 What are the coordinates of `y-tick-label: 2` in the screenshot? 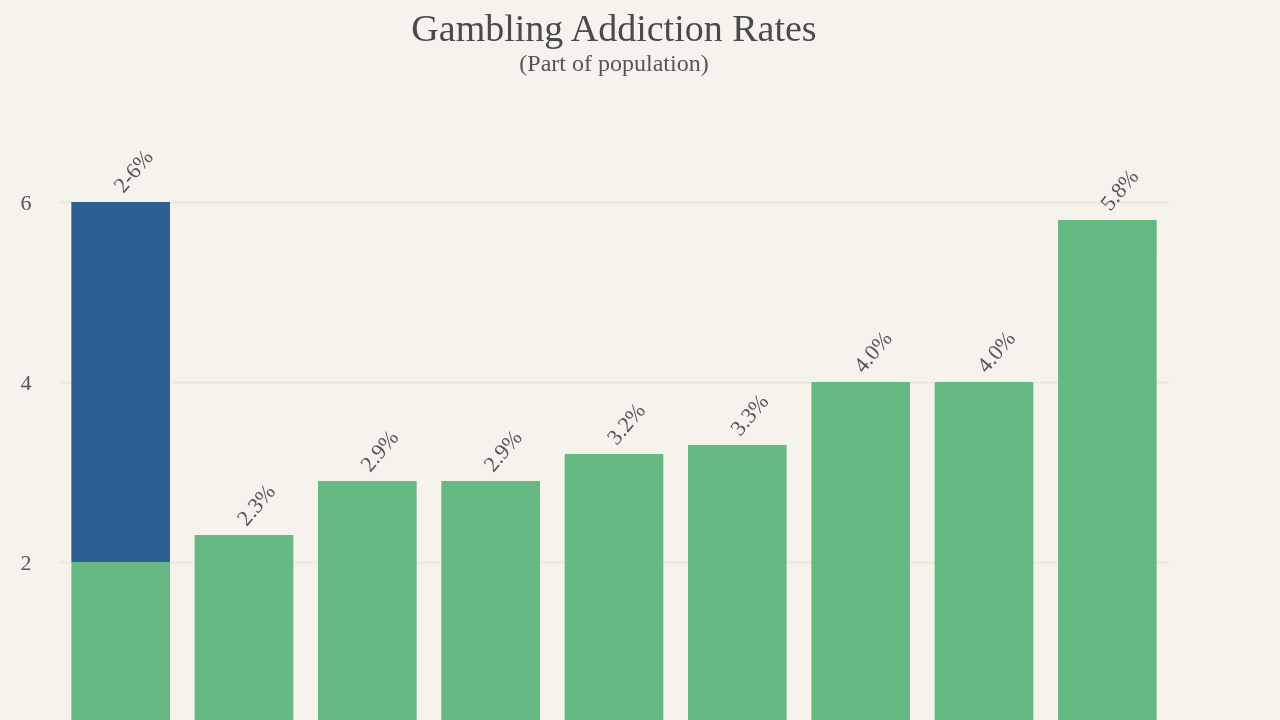 It's located at (26, 562).